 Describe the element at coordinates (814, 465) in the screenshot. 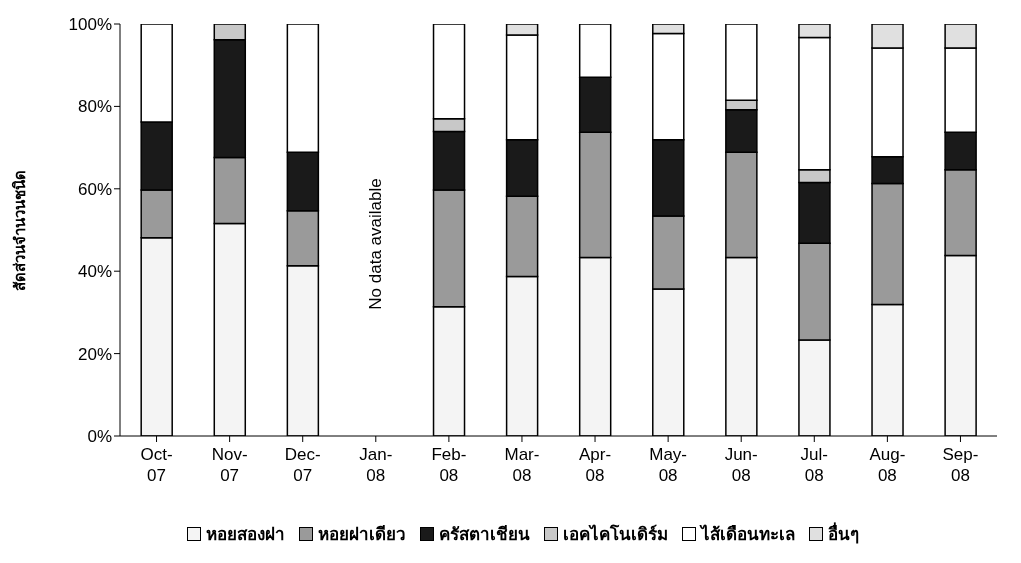

I see `x-tick-label: Jul-08` at that location.